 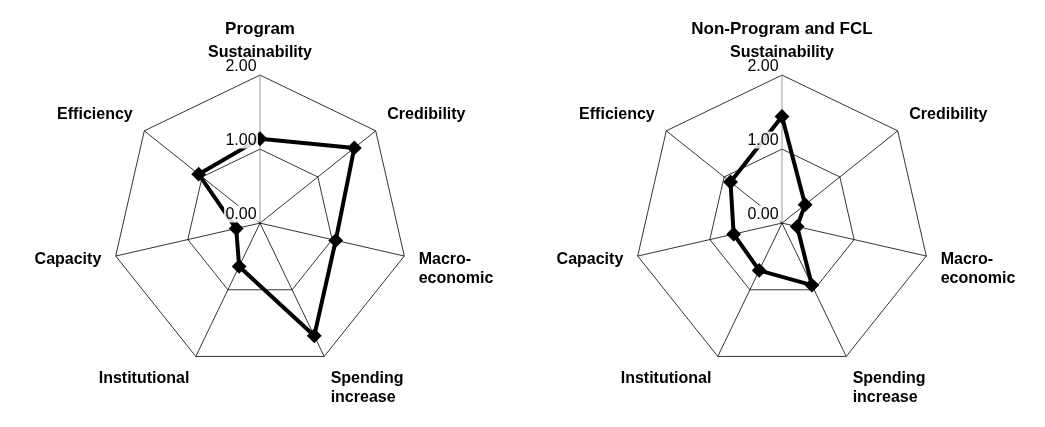 I want to click on chart-title: Non-Program and FCL, so click(x=782, y=28).